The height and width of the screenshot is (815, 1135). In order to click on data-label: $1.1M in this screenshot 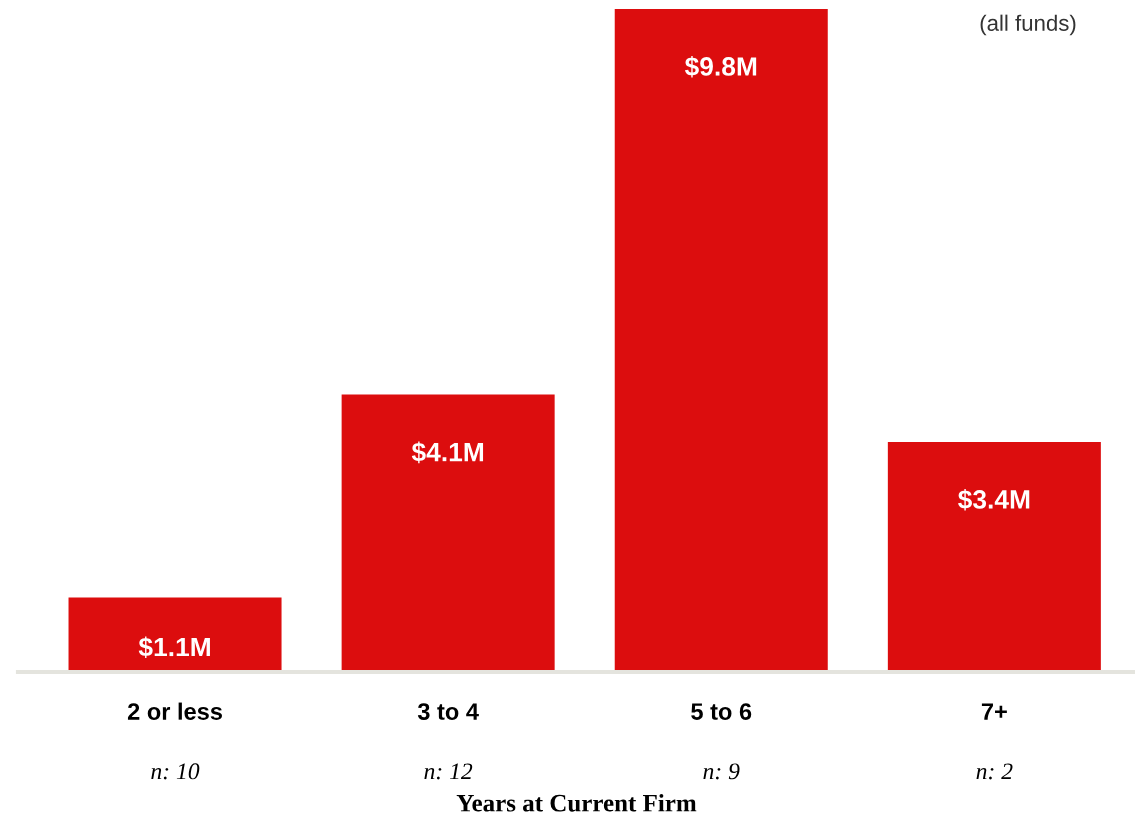, I will do `click(174, 647)`.